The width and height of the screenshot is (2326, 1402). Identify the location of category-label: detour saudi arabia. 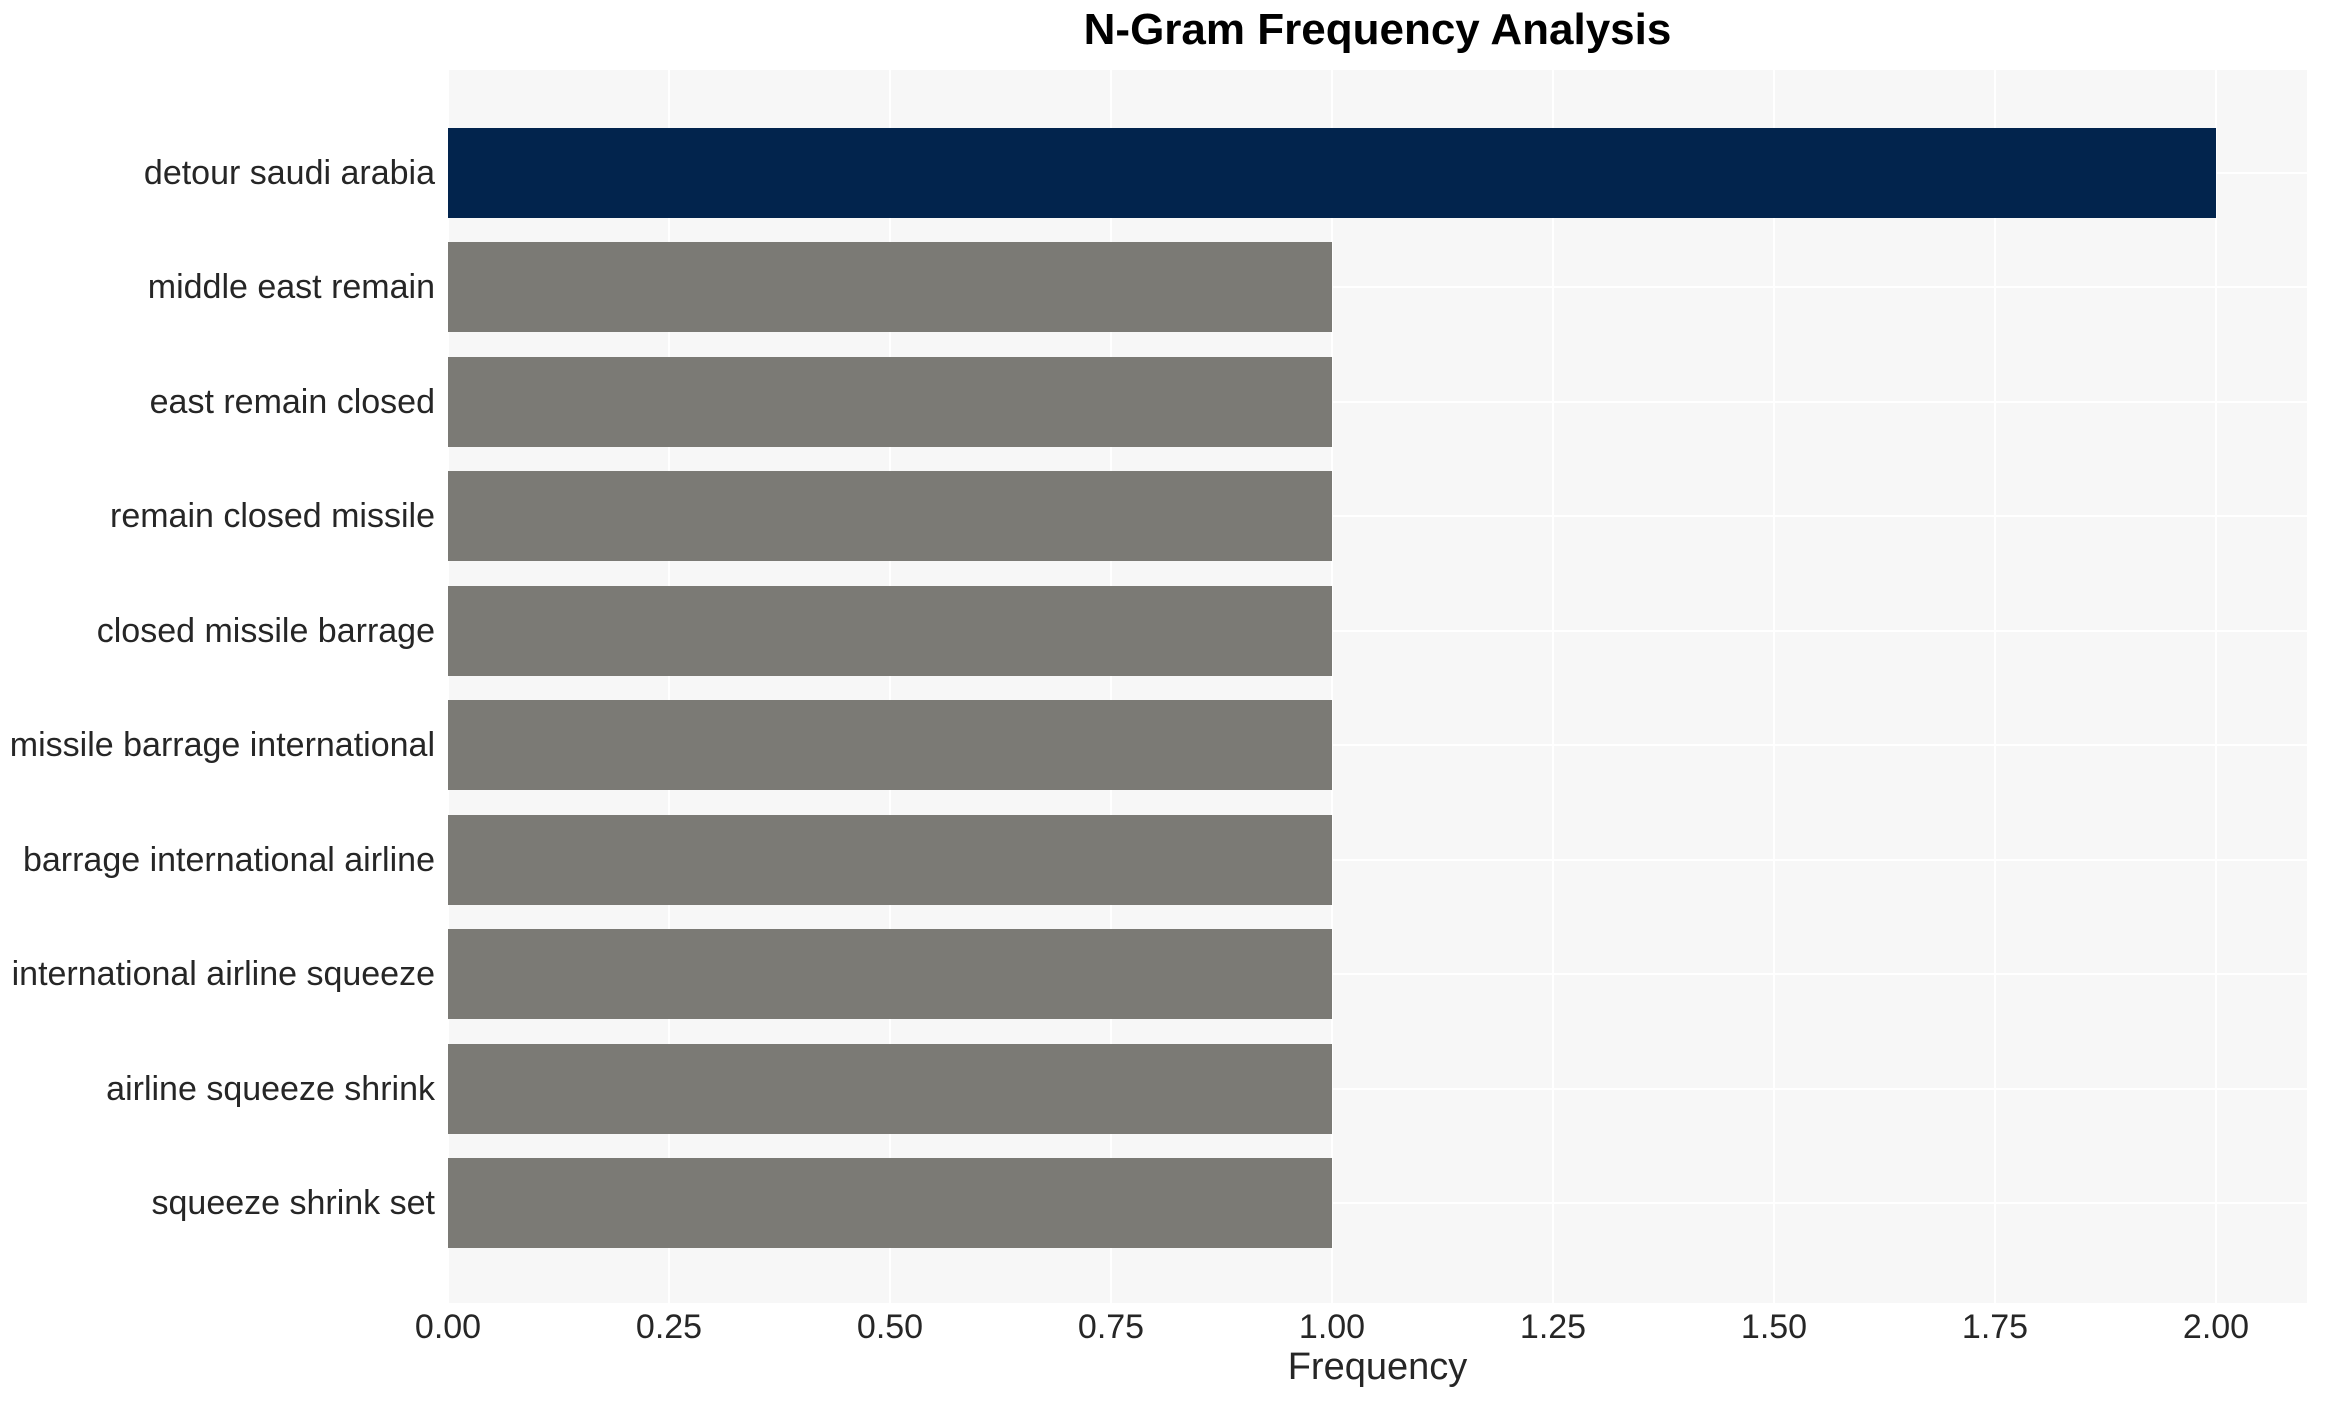
(289, 173).